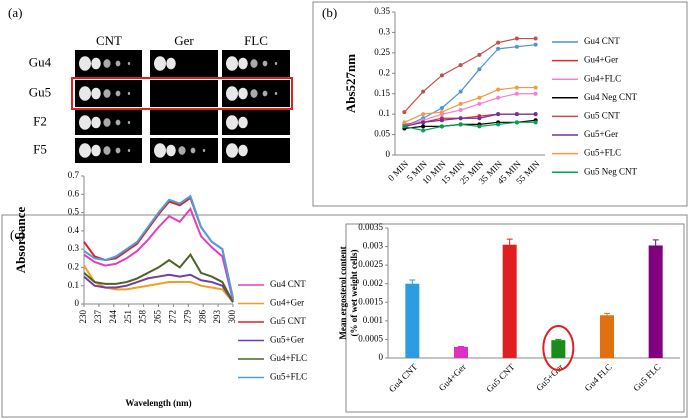  I want to click on x-tick-label: 251, so click(128, 317).